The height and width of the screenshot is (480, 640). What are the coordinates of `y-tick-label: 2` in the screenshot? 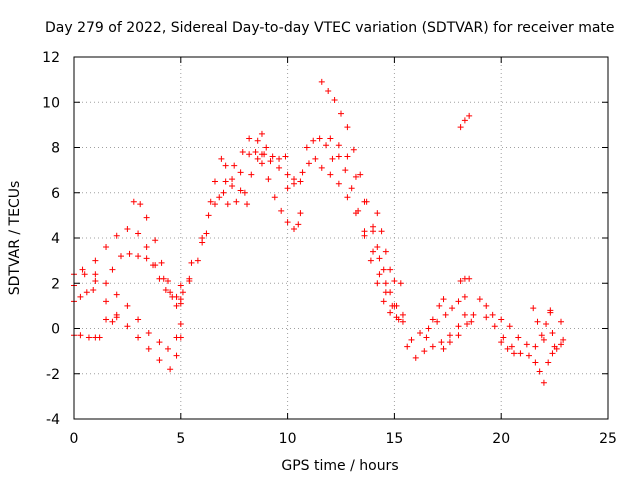 It's located at (55, 284).